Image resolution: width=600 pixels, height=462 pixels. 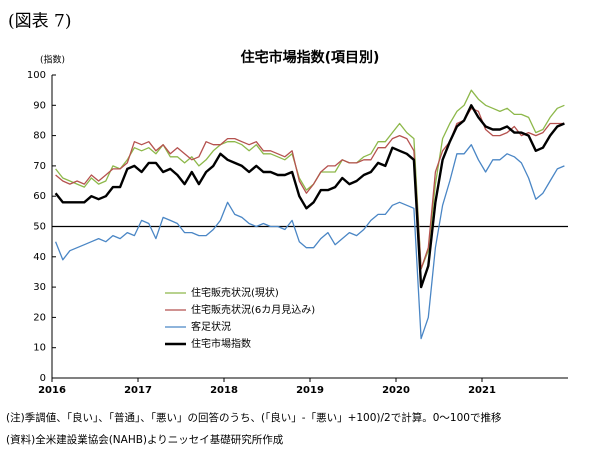 What do you see at coordinates (235, 292) in the screenshot?
I see `legend-label: 住宅販売状況(現状)` at bounding box center [235, 292].